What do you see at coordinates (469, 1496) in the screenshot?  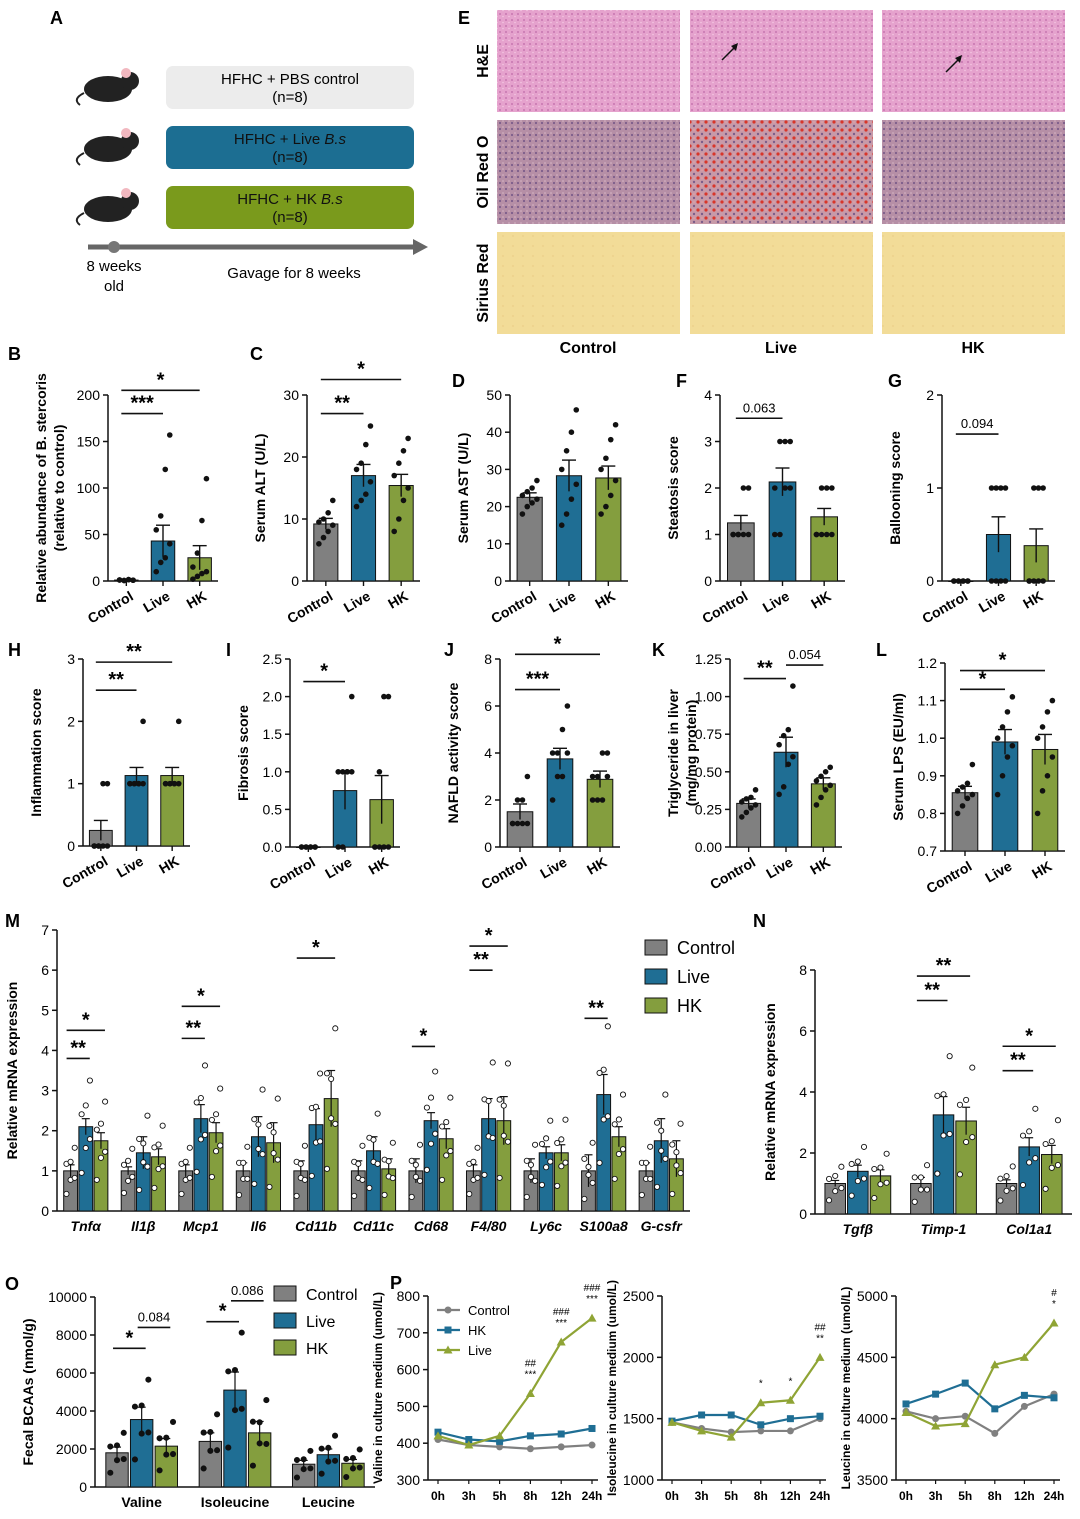 I see `x-tick-label: 3h` at bounding box center [469, 1496].